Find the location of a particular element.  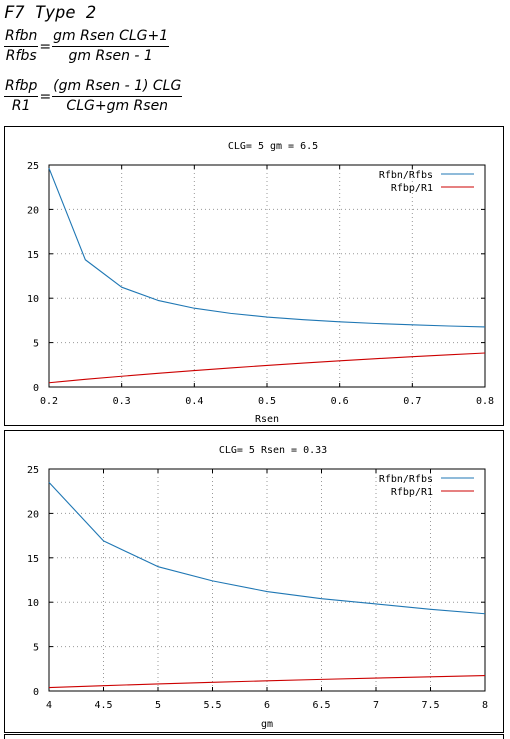

equation-rfbn-equals: = is located at coordinates (45, 46).